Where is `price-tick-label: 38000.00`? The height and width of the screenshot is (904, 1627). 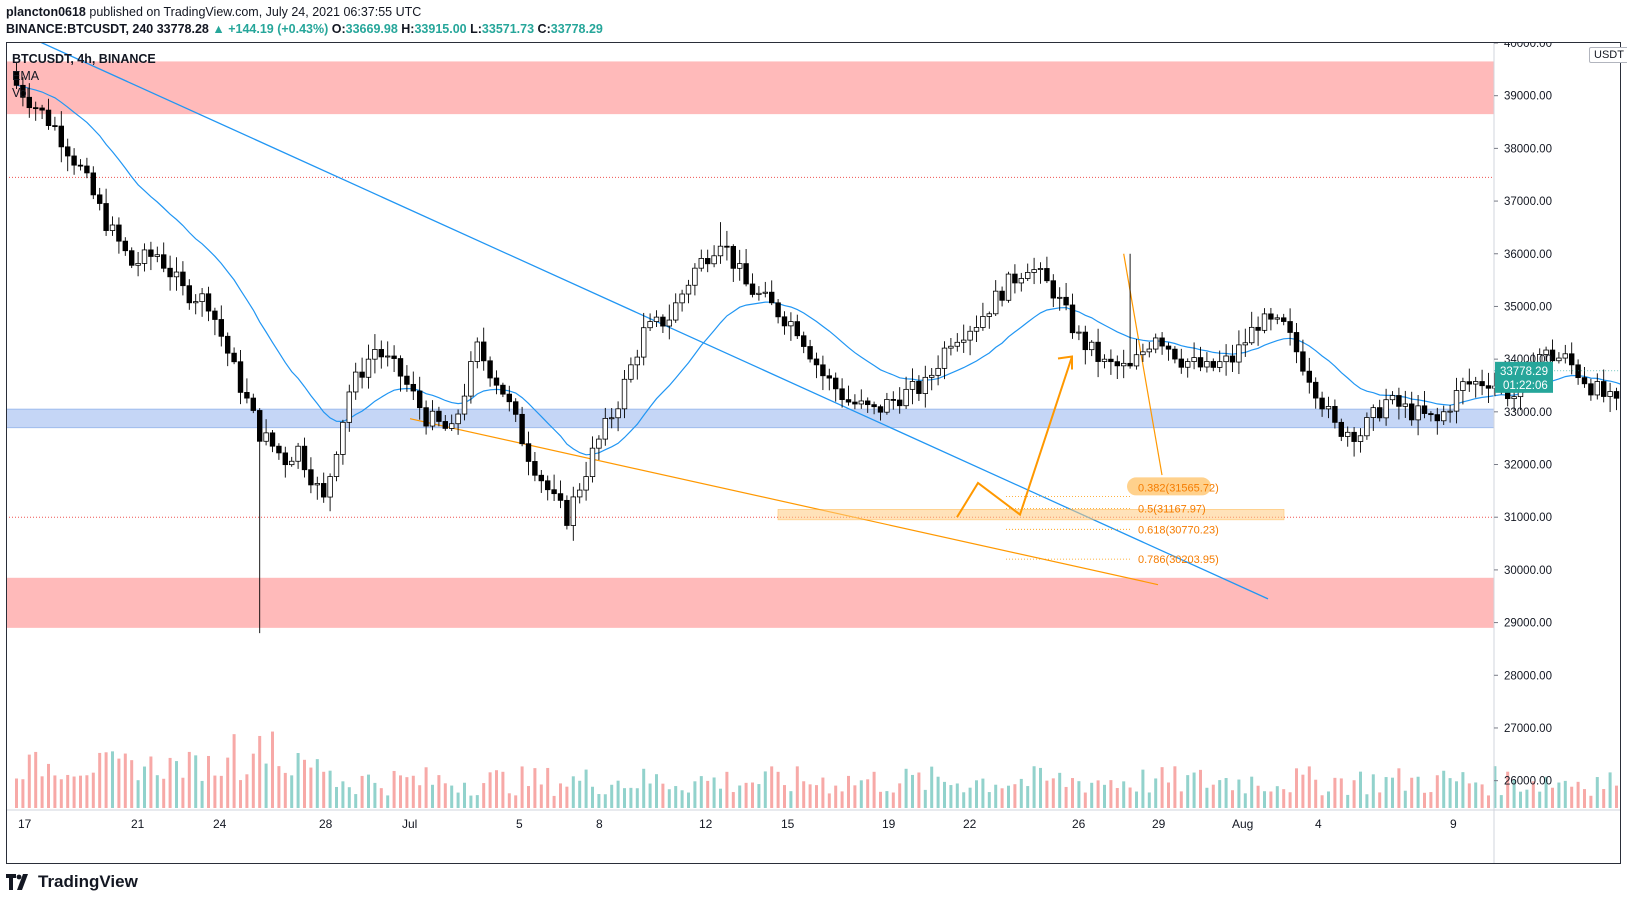 price-tick-label: 38000.00 is located at coordinates (1528, 149).